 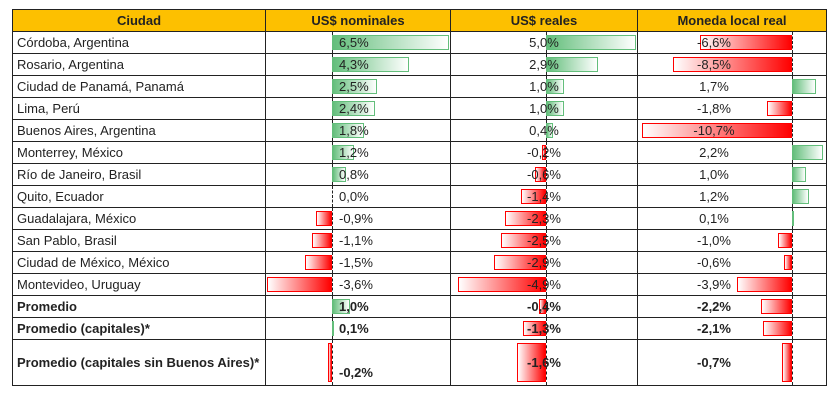 I want to click on real-cell: -1,4%, so click(x=544, y=196).